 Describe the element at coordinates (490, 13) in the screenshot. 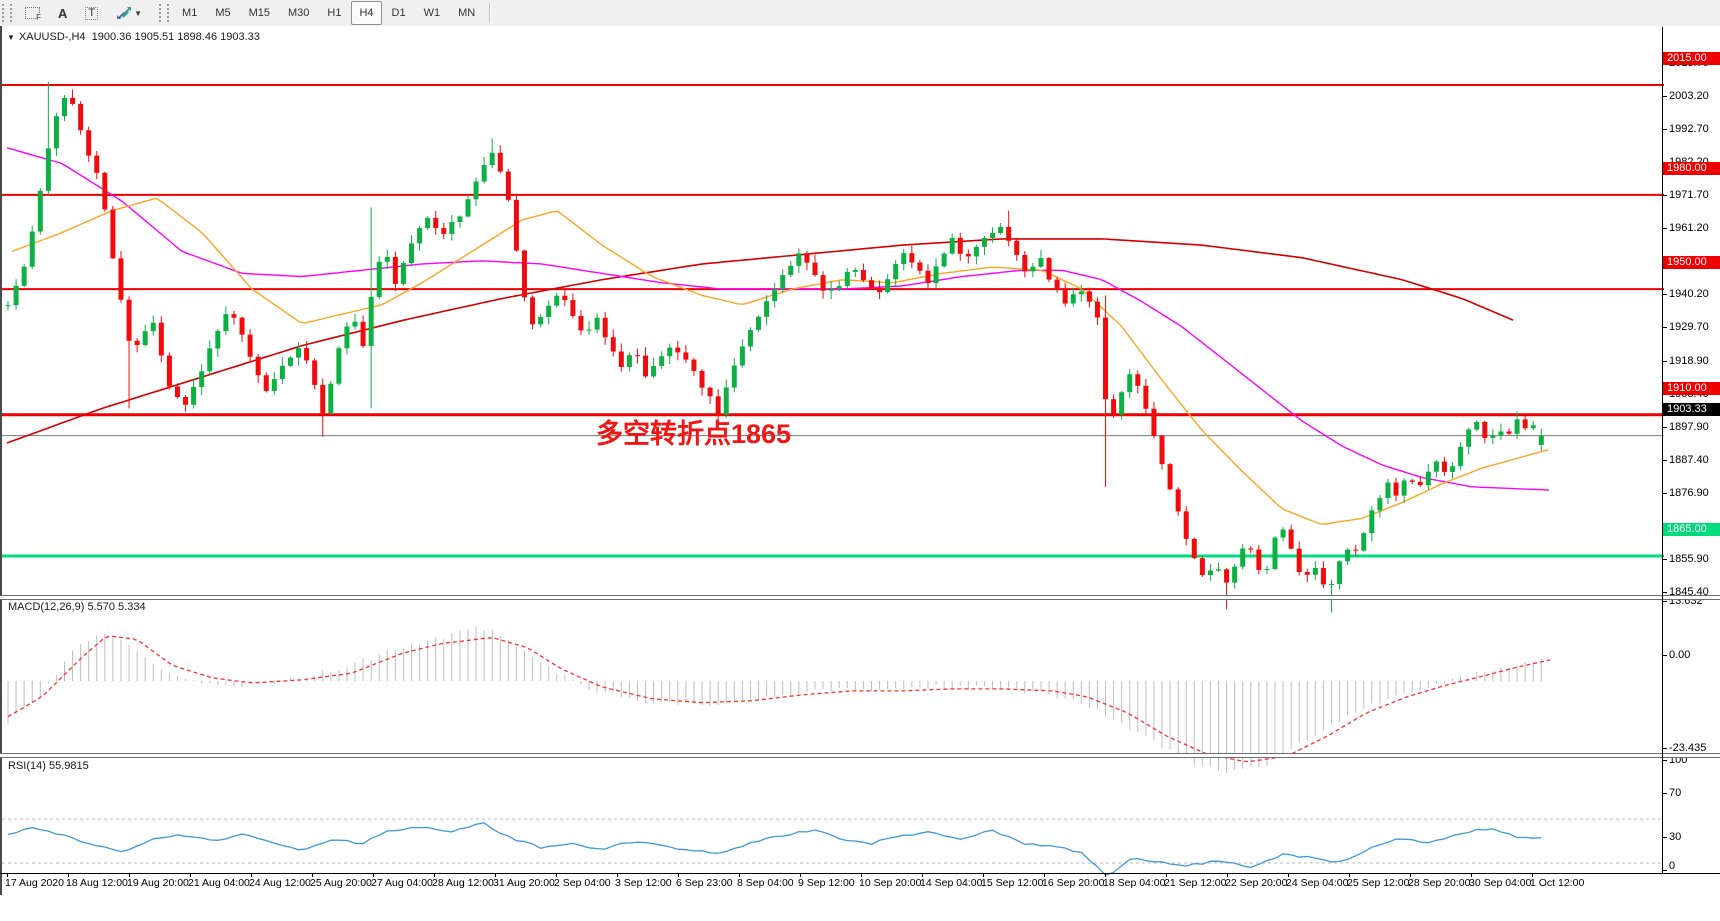

I see `toolbar-separator` at that location.